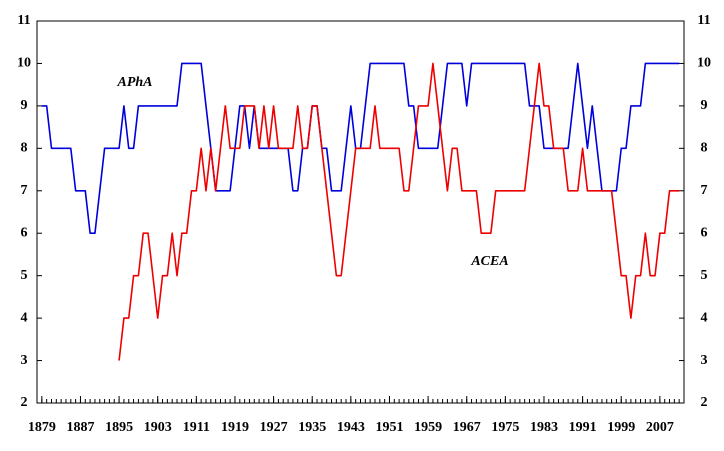 The image size is (724, 451). Describe the element at coordinates (428, 427) in the screenshot. I see `x-tick-label: 1959` at that location.